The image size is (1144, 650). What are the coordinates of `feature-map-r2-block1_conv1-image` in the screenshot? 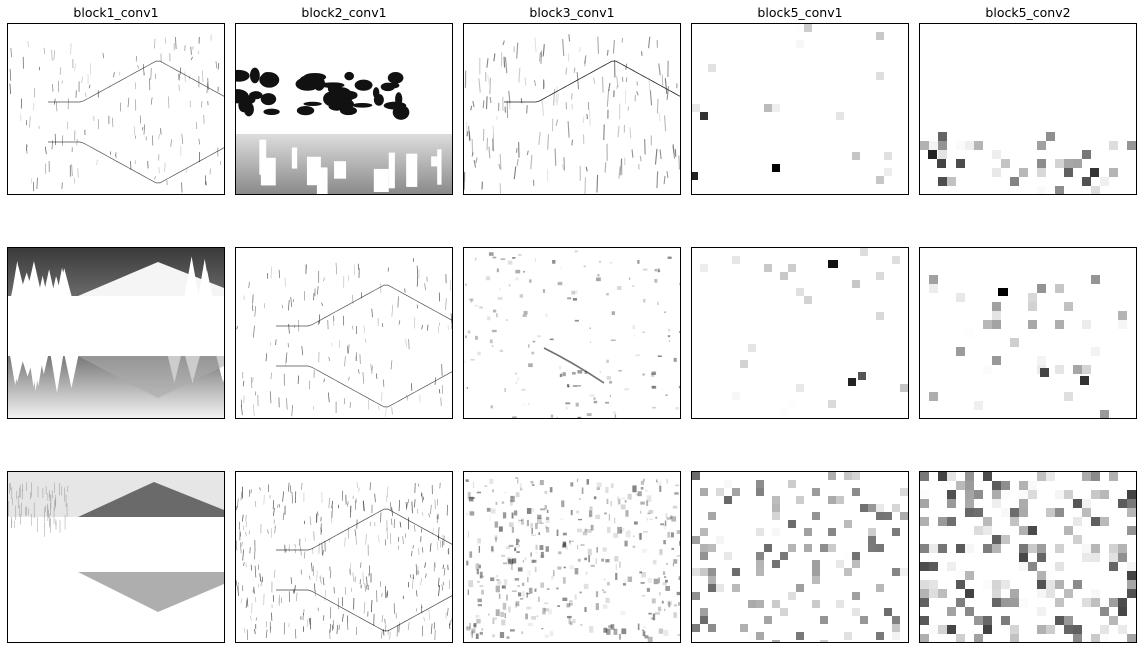 It's located at (116, 333).